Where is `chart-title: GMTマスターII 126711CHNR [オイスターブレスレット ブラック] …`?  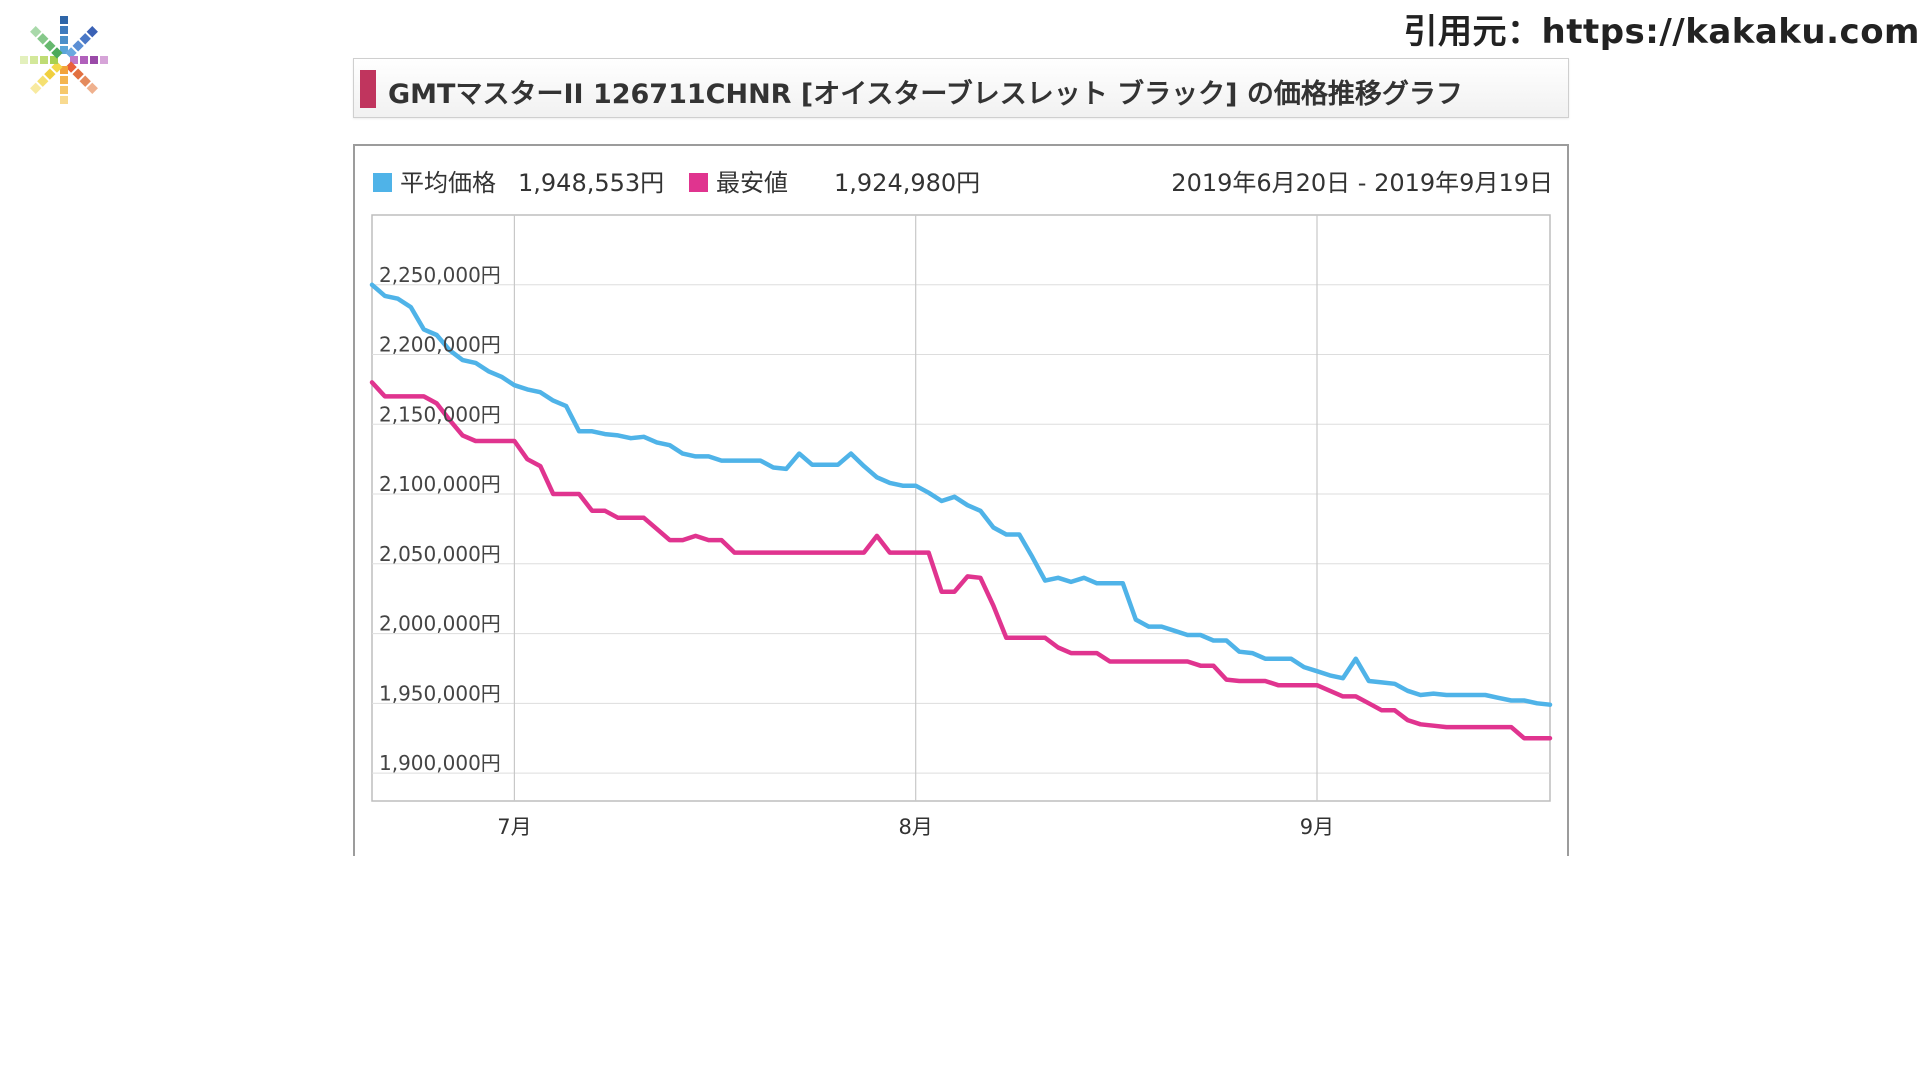 chart-title: GMTマスターII 126711CHNR [オイスターブレスレット ブラック] … is located at coordinates (925, 94).